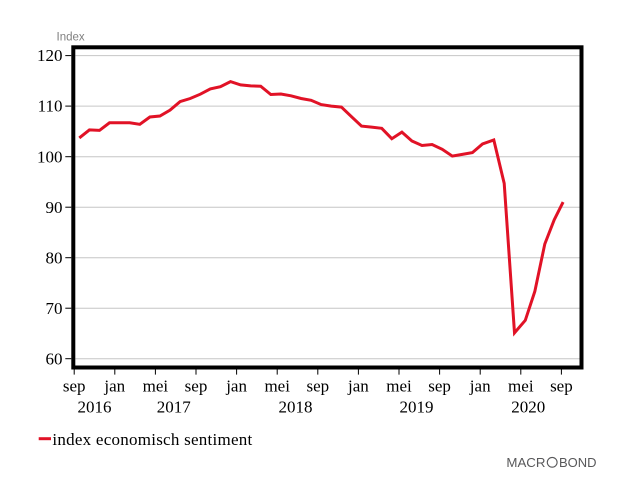 Image resolution: width=627 pixels, height=494 pixels. What do you see at coordinates (528, 407) in the screenshot?
I see `svg-text: 2020` at bounding box center [528, 407].